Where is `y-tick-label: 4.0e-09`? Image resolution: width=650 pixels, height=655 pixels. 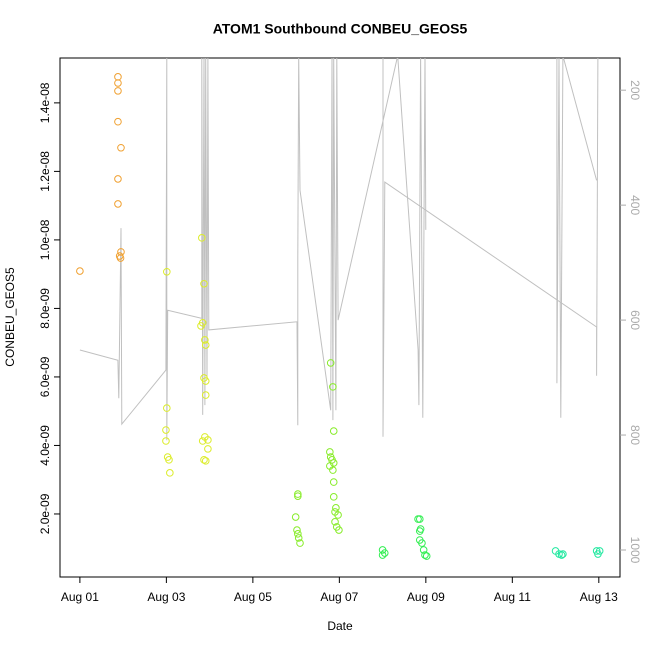 y-tick-label: 4.0e-09 is located at coordinates (45, 445).